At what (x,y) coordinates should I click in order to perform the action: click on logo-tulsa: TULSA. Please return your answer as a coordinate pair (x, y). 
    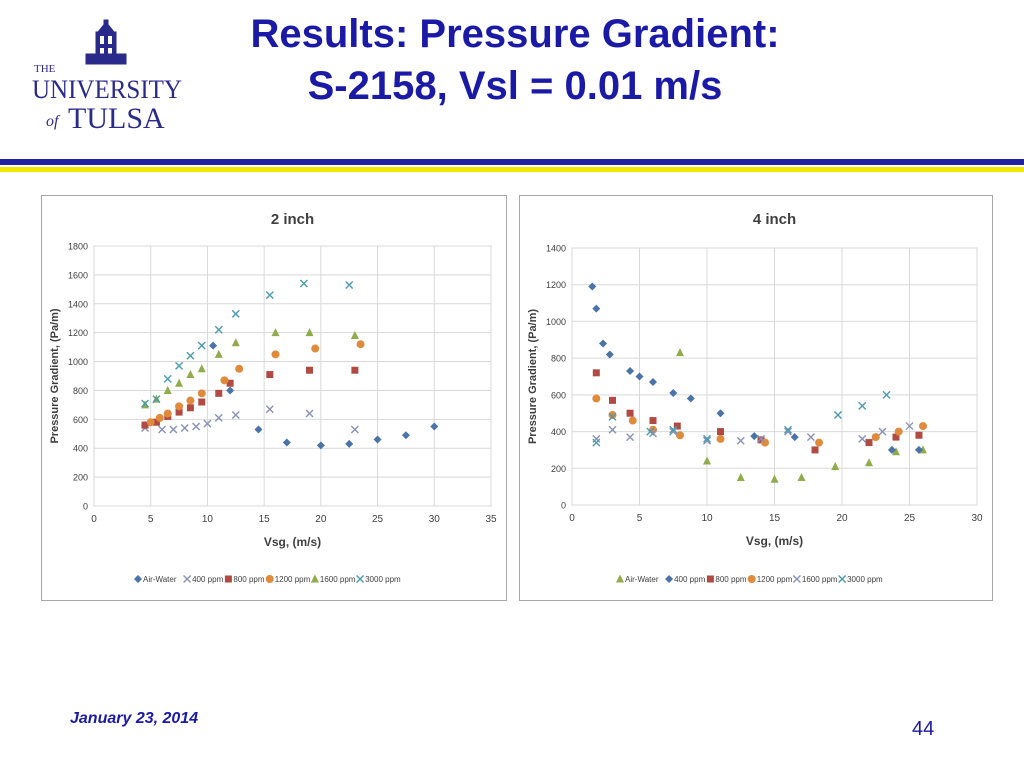
    Looking at the image, I should click on (116, 118).